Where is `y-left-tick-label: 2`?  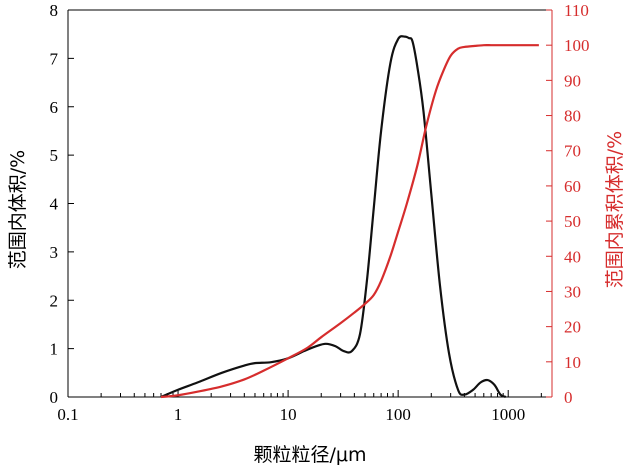 y-left-tick-label: 2 is located at coordinates (54, 300).